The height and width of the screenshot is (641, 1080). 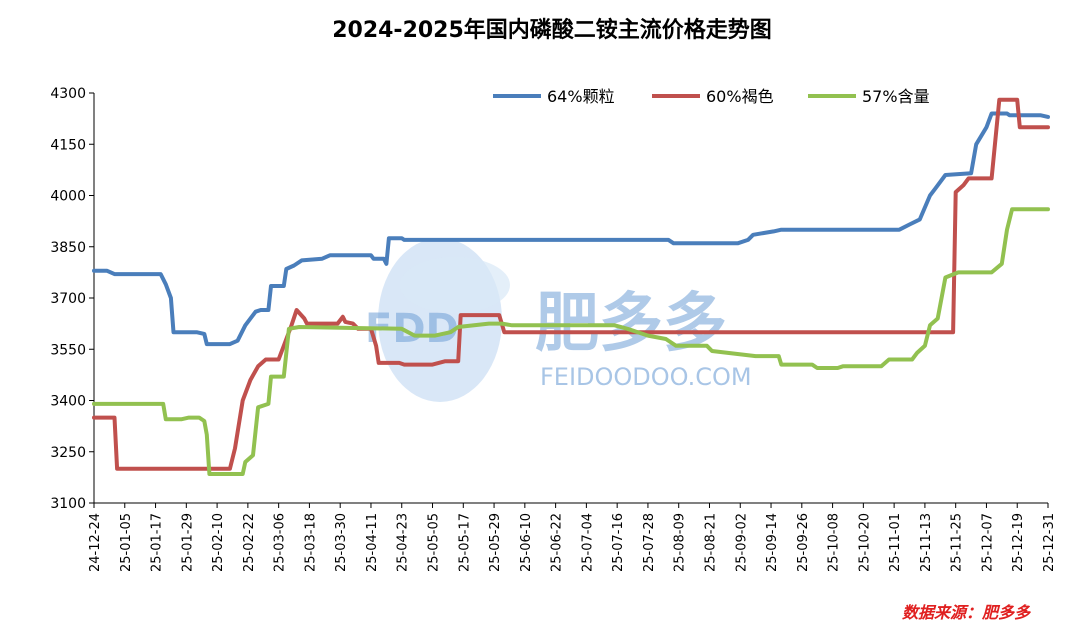 What do you see at coordinates (310, 542) in the screenshot?
I see `x-tick-label: 25-03-18` at bounding box center [310, 542].